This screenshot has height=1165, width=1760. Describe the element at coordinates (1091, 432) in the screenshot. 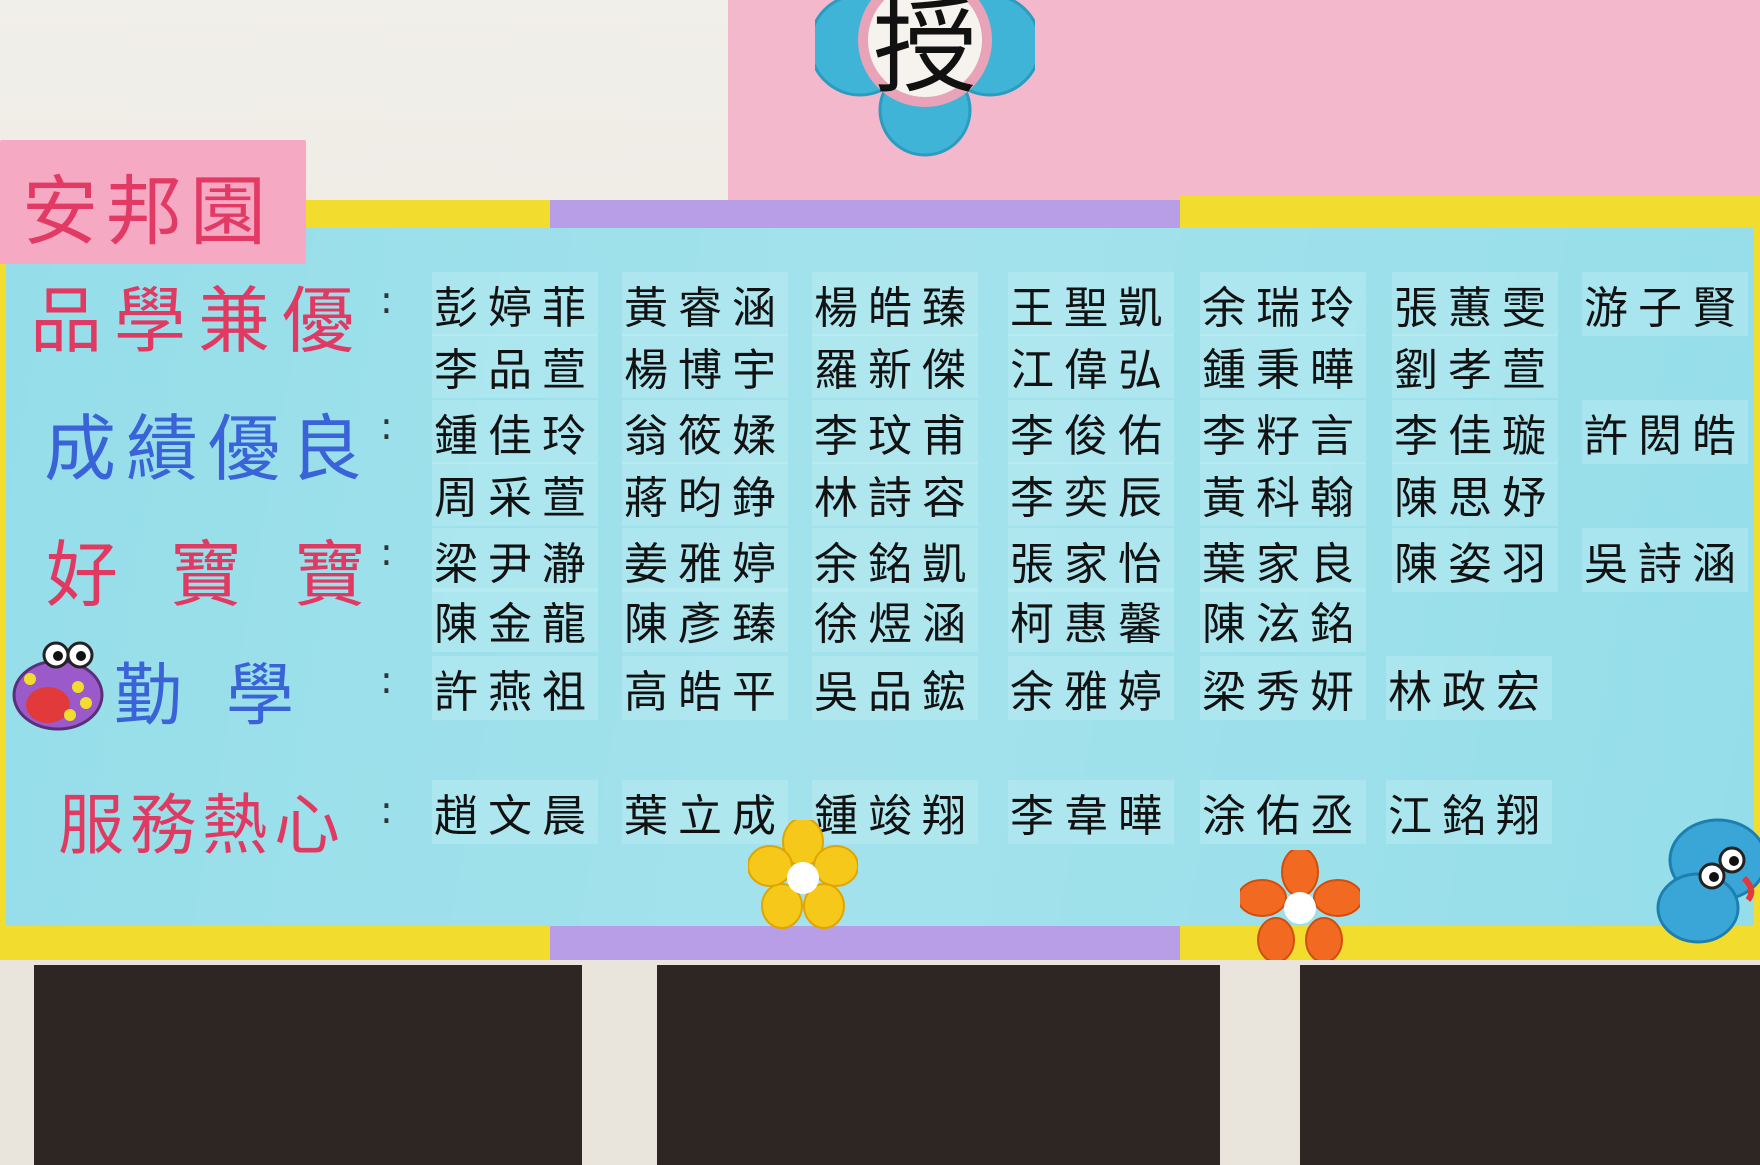

I see `student-name: 李俊佑` at that location.